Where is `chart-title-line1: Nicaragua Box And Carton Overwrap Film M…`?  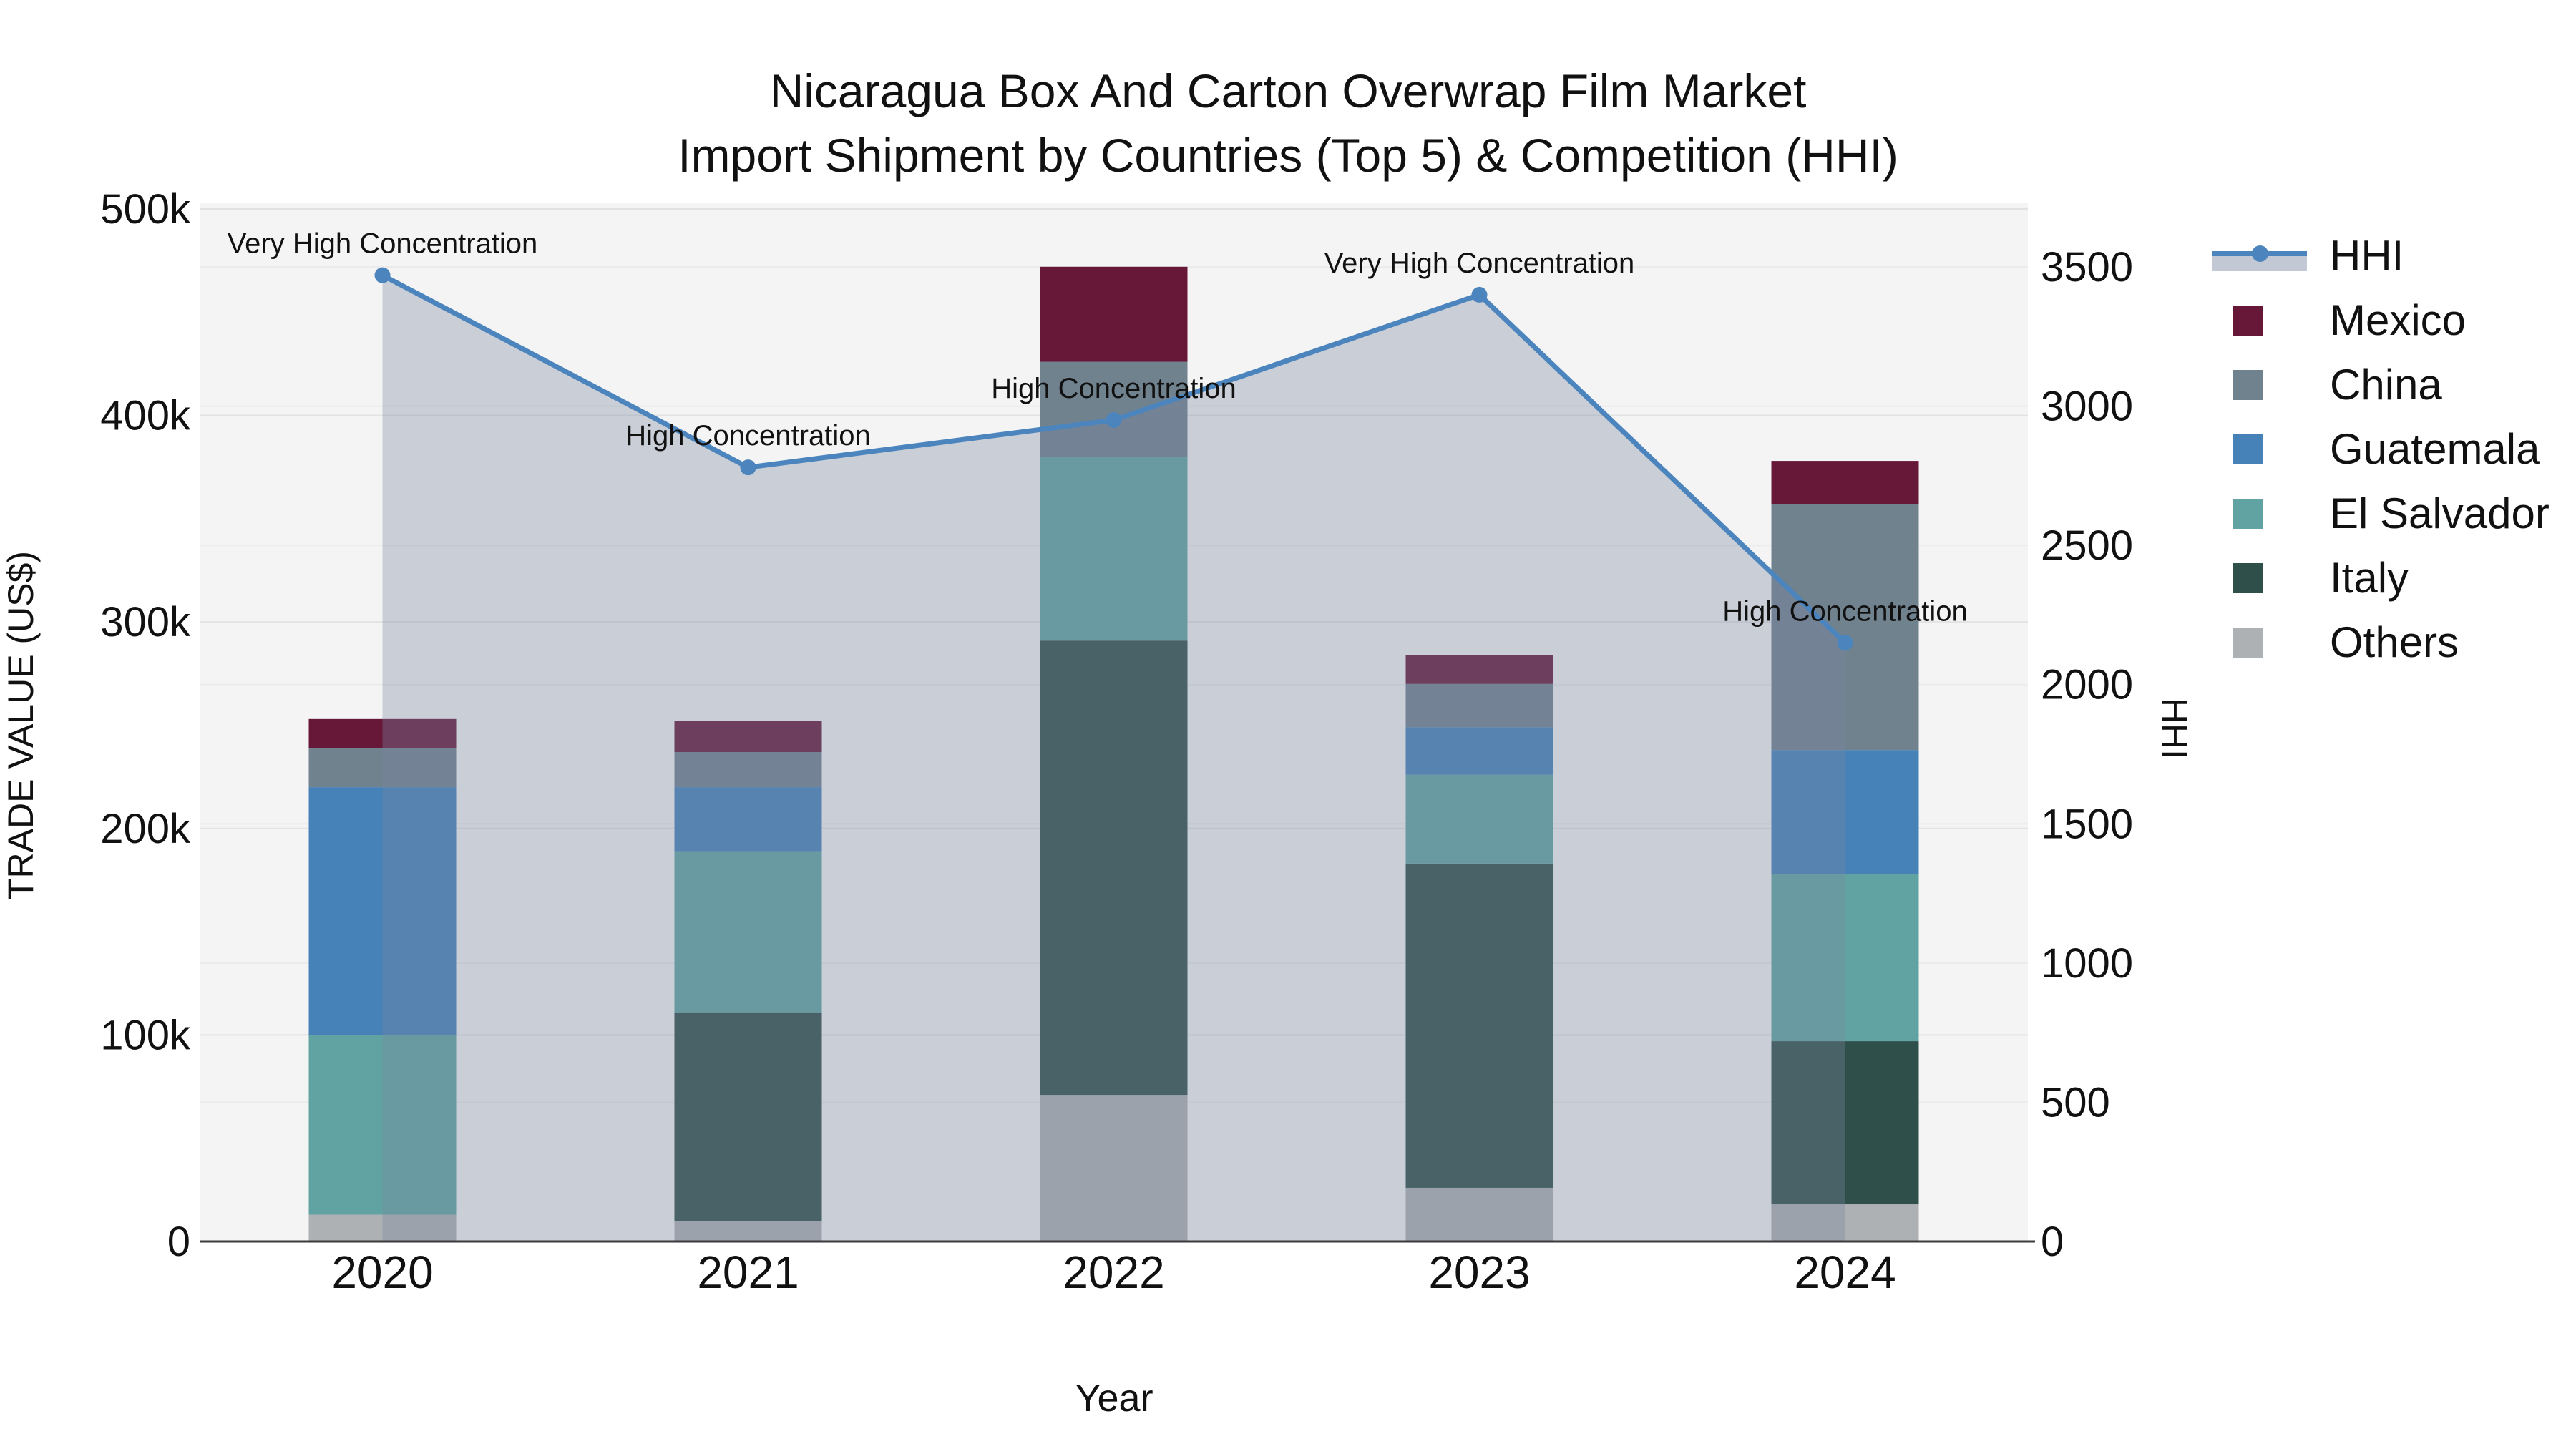
chart-title-line1: Nicaragua Box And Carton Overwrap Film M… is located at coordinates (1288, 90).